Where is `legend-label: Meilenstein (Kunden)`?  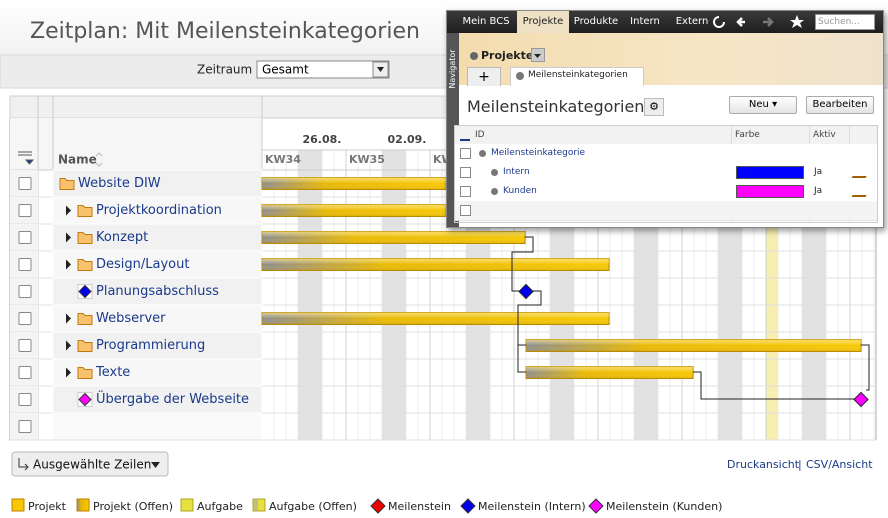
legend-label: Meilenstein (Kunden) is located at coordinates (664, 506).